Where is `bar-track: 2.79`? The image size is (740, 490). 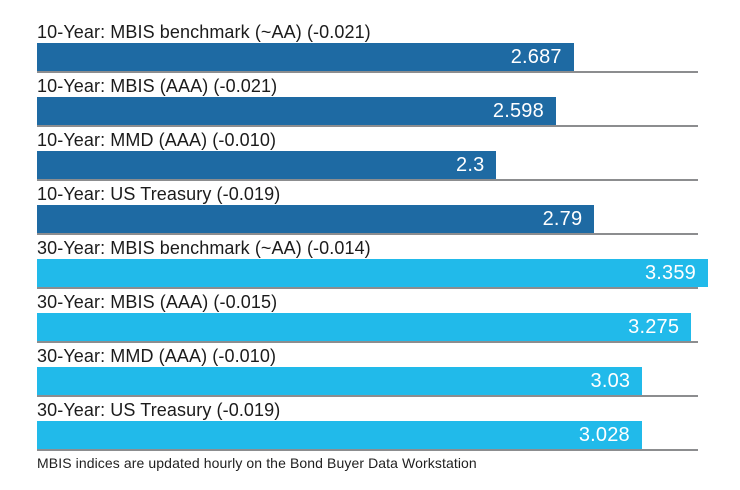 bar-track: 2.79 is located at coordinates (372, 219).